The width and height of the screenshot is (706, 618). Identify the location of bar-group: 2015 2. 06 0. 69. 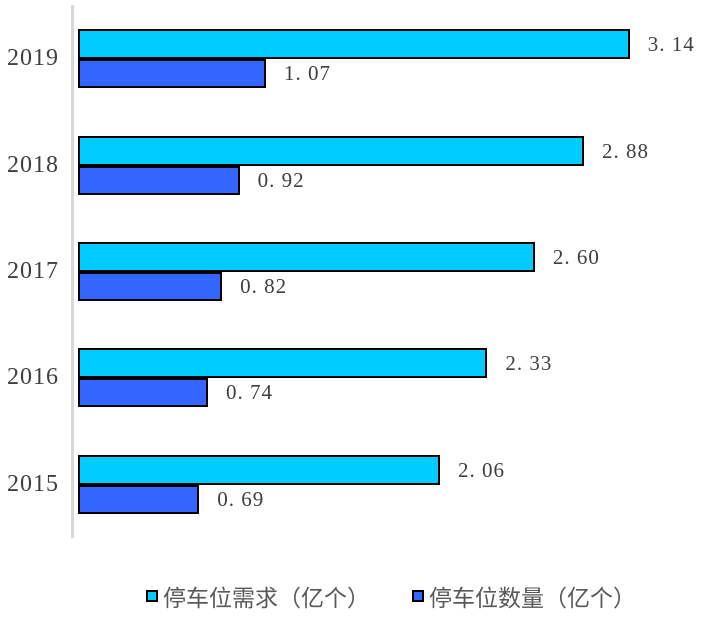
(353, 484).